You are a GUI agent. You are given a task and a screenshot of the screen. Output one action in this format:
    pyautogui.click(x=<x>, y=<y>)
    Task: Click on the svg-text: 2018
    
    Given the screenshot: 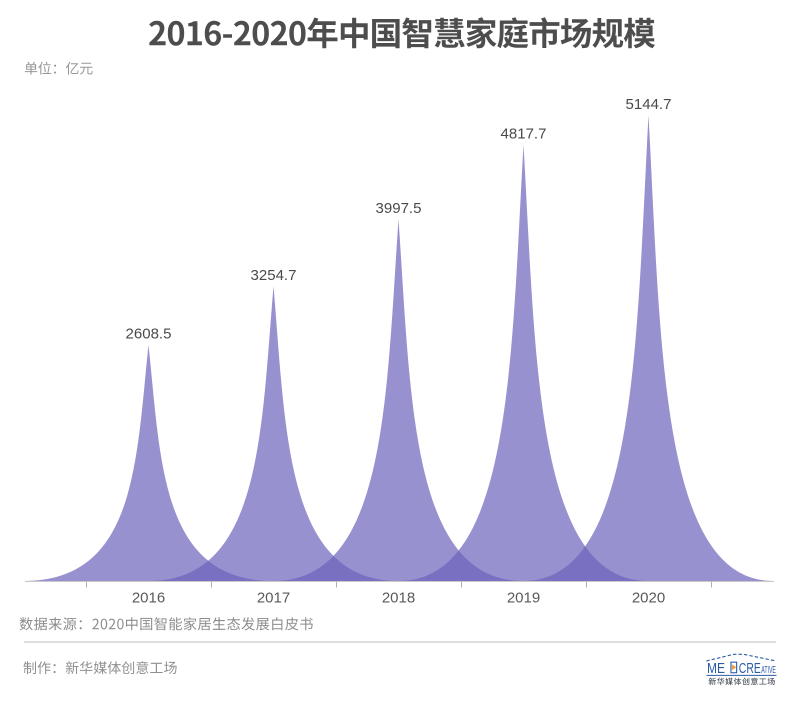 What is the action you would take?
    pyautogui.click(x=398, y=598)
    